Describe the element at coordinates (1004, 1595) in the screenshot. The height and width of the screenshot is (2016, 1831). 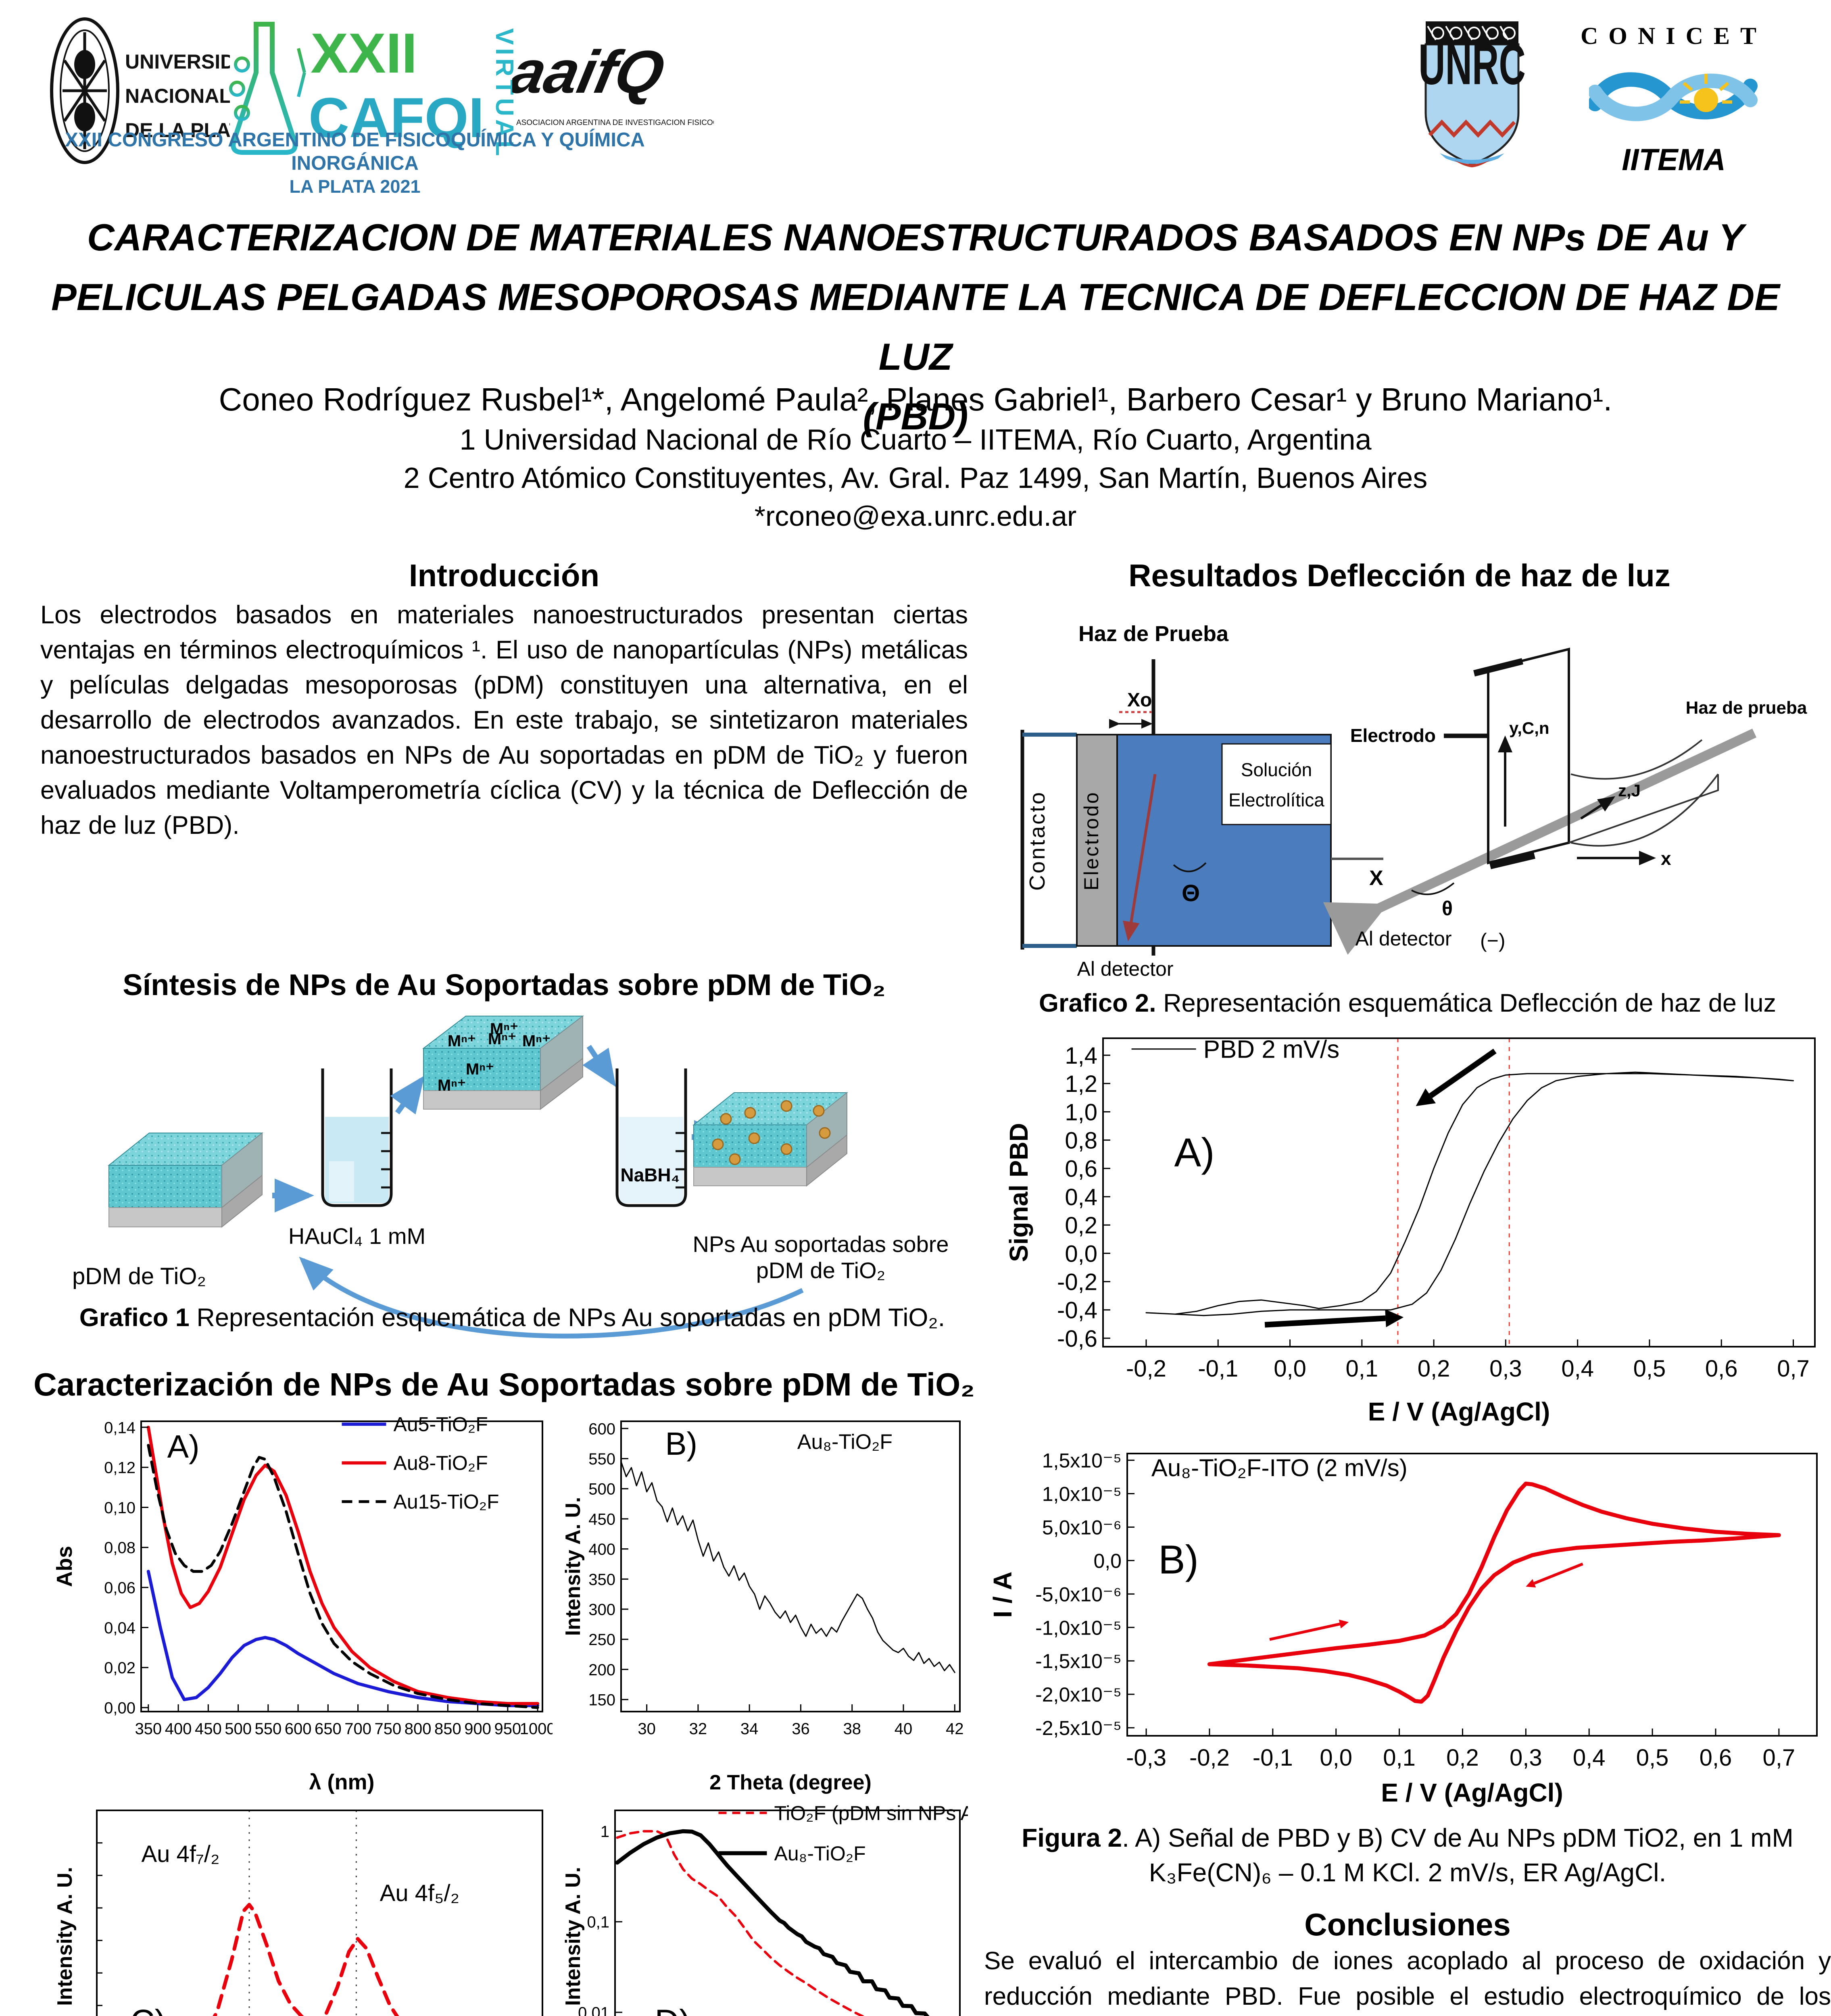
I see `y-axis-label: I / A` at that location.